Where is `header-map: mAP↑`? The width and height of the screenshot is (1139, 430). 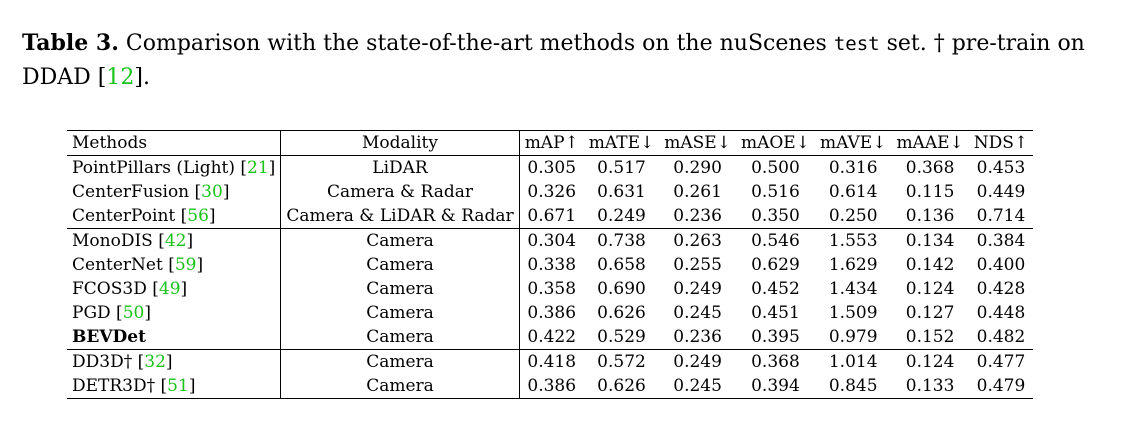 header-map: mAP↑ is located at coordinates (551, 143).